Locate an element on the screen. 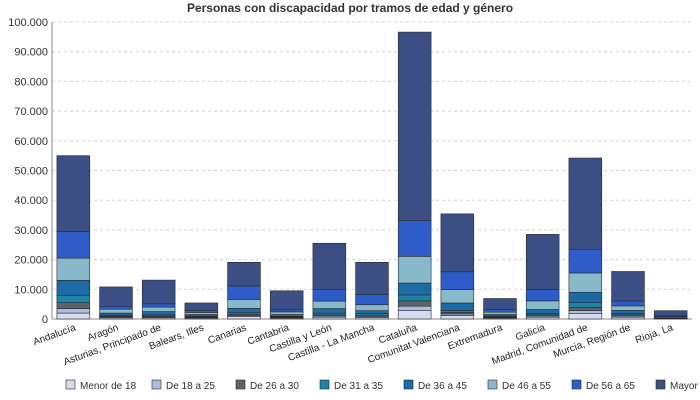 Image resolution: width=700 pixels, height=400 pixels. legend-label: De 46 a 55 is located at coordinates (526, 386).